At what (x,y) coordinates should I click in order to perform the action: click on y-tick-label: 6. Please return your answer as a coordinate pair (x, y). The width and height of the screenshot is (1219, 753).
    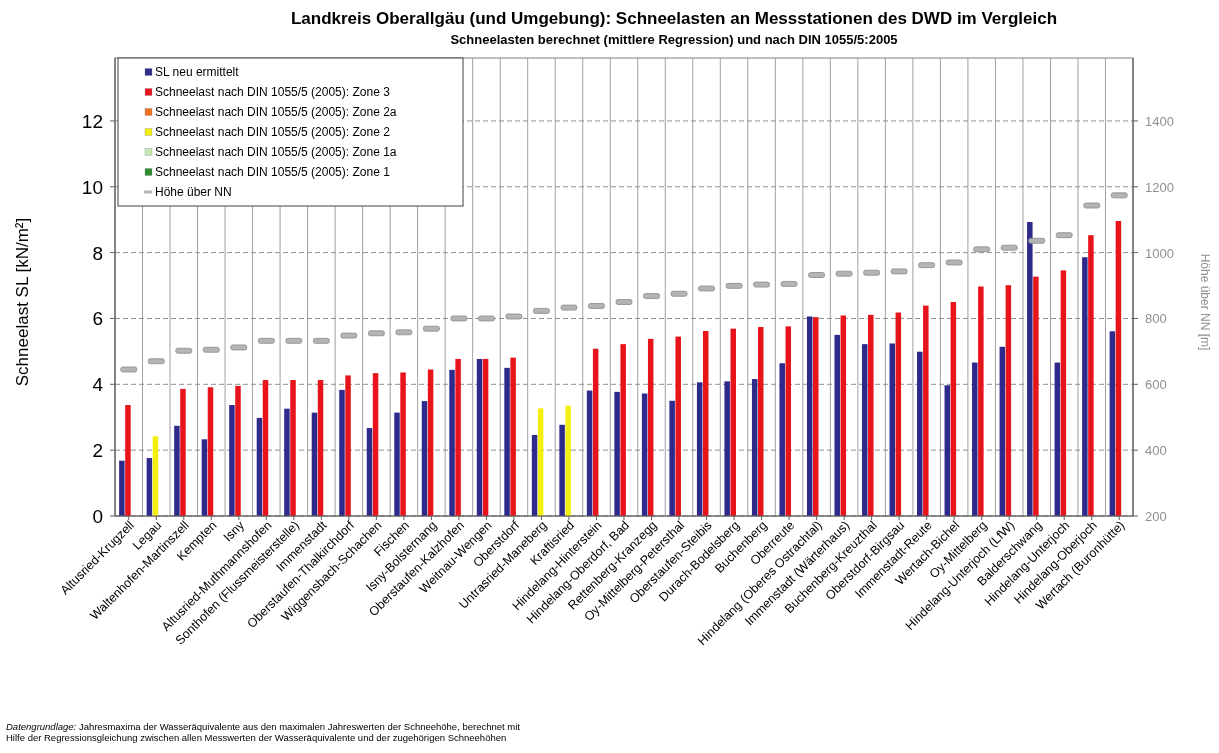
    Looking at the image, I should click on (97, 319).